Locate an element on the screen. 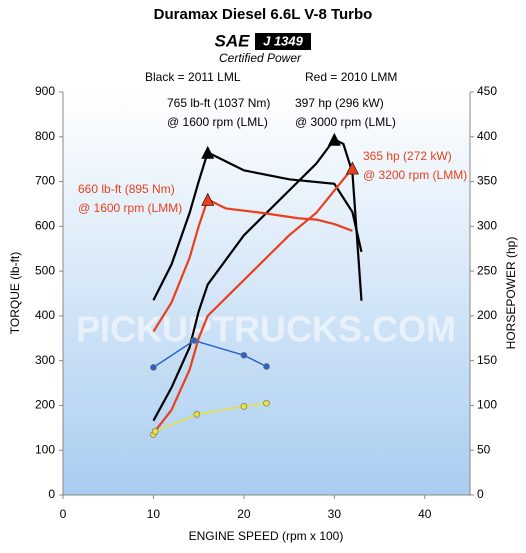 The width and height of the screenshot is (526, 553). y-tick-label: 100 is located at coordinates (45, 449).